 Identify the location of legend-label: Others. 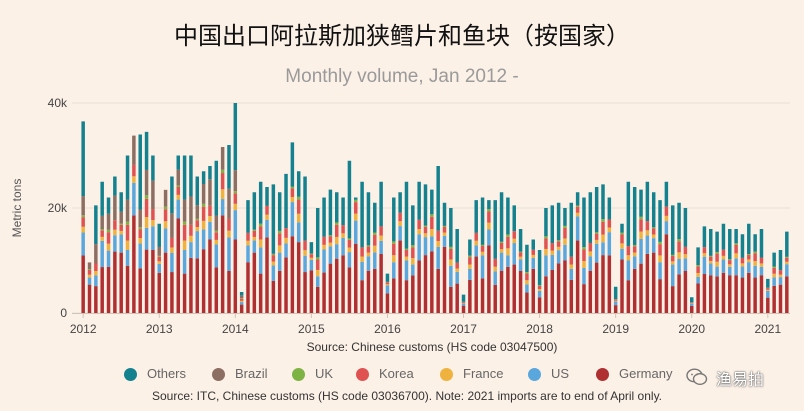
(167, 373).